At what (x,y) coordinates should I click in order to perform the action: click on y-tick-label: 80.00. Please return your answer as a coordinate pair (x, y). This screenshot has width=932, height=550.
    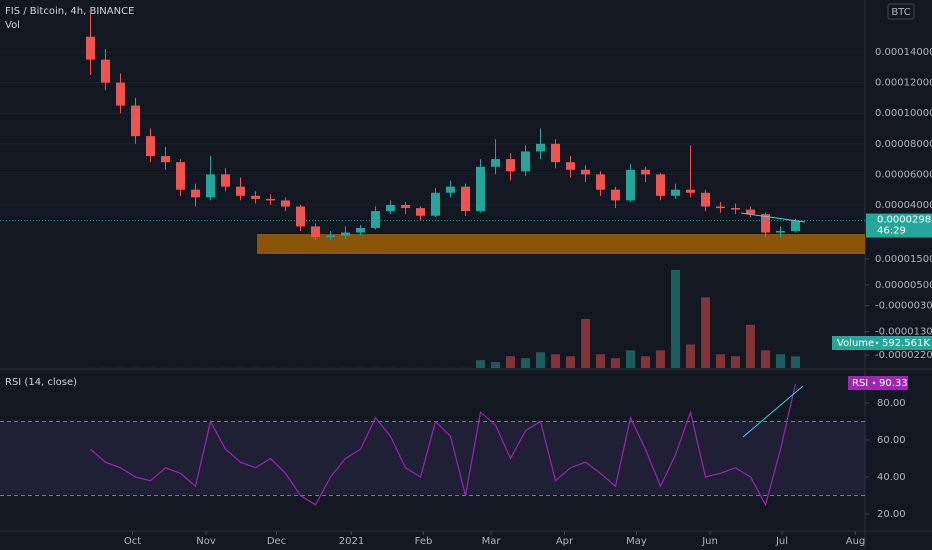
    Looking at the image, I should click on (891, 403).